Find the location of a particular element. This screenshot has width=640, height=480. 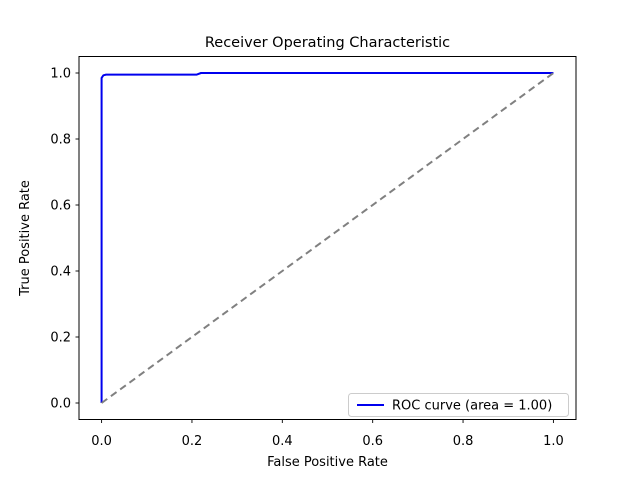

legend: ROC curve (area = 1.00) is located at coordinates (458, 405).